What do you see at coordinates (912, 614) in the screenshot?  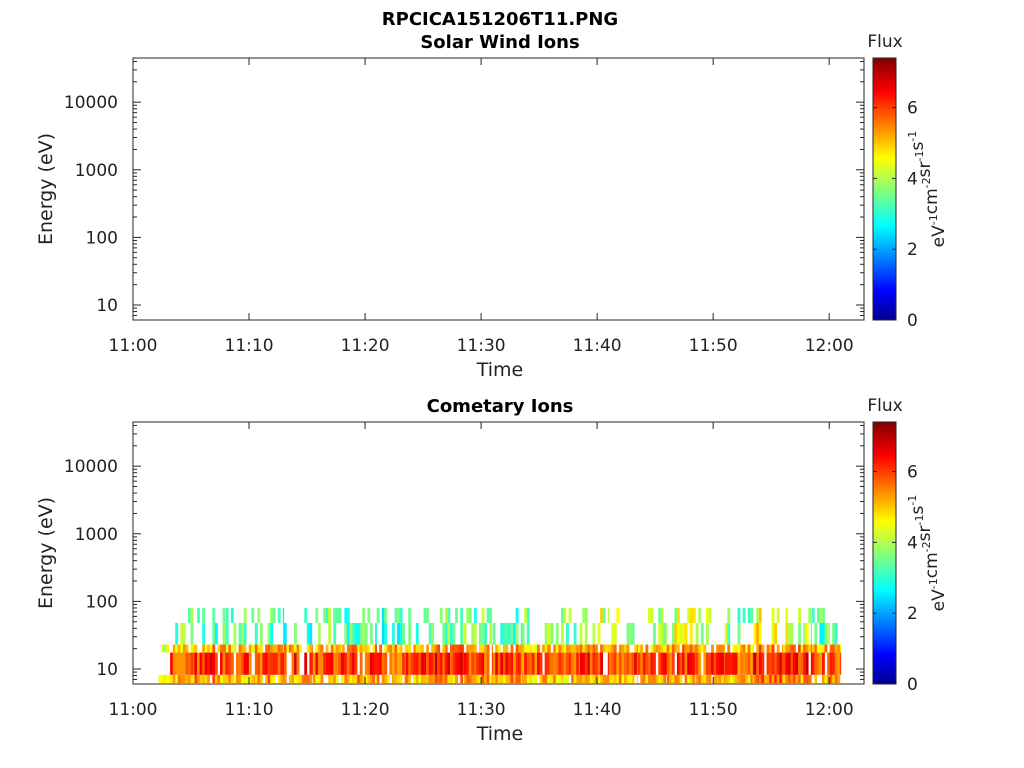 I see `cometary-ions-colorbar-tick-label: 2` at bounding box center [912, 614].